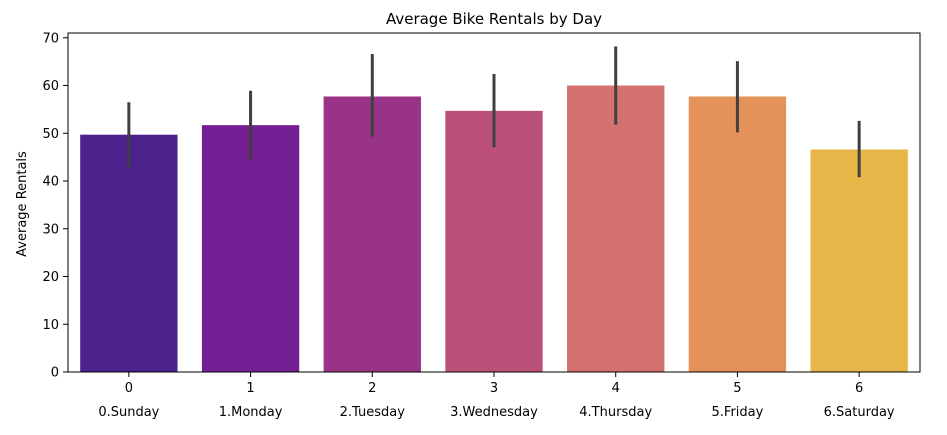 Image resolution: width=947 pixels, height=435 pixels. I want to click on x-tick-label: 5, so click(737, 388).